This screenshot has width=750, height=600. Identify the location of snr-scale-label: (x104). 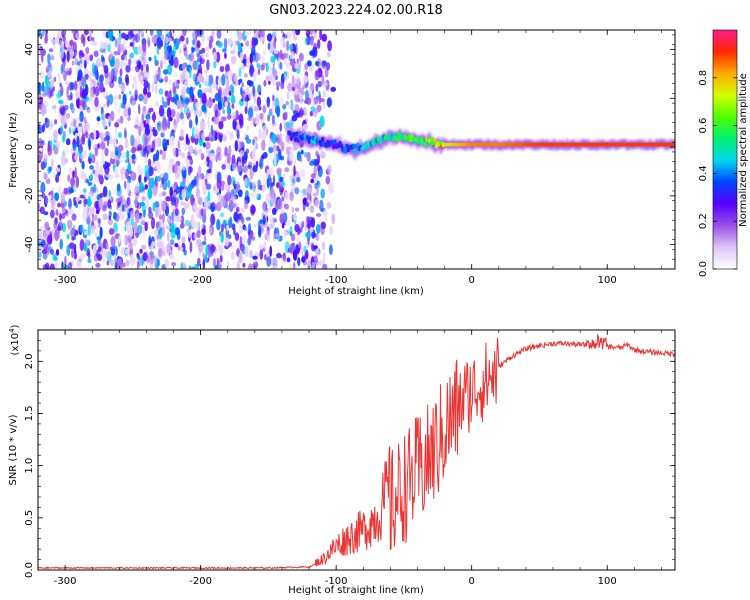
(14, 339).